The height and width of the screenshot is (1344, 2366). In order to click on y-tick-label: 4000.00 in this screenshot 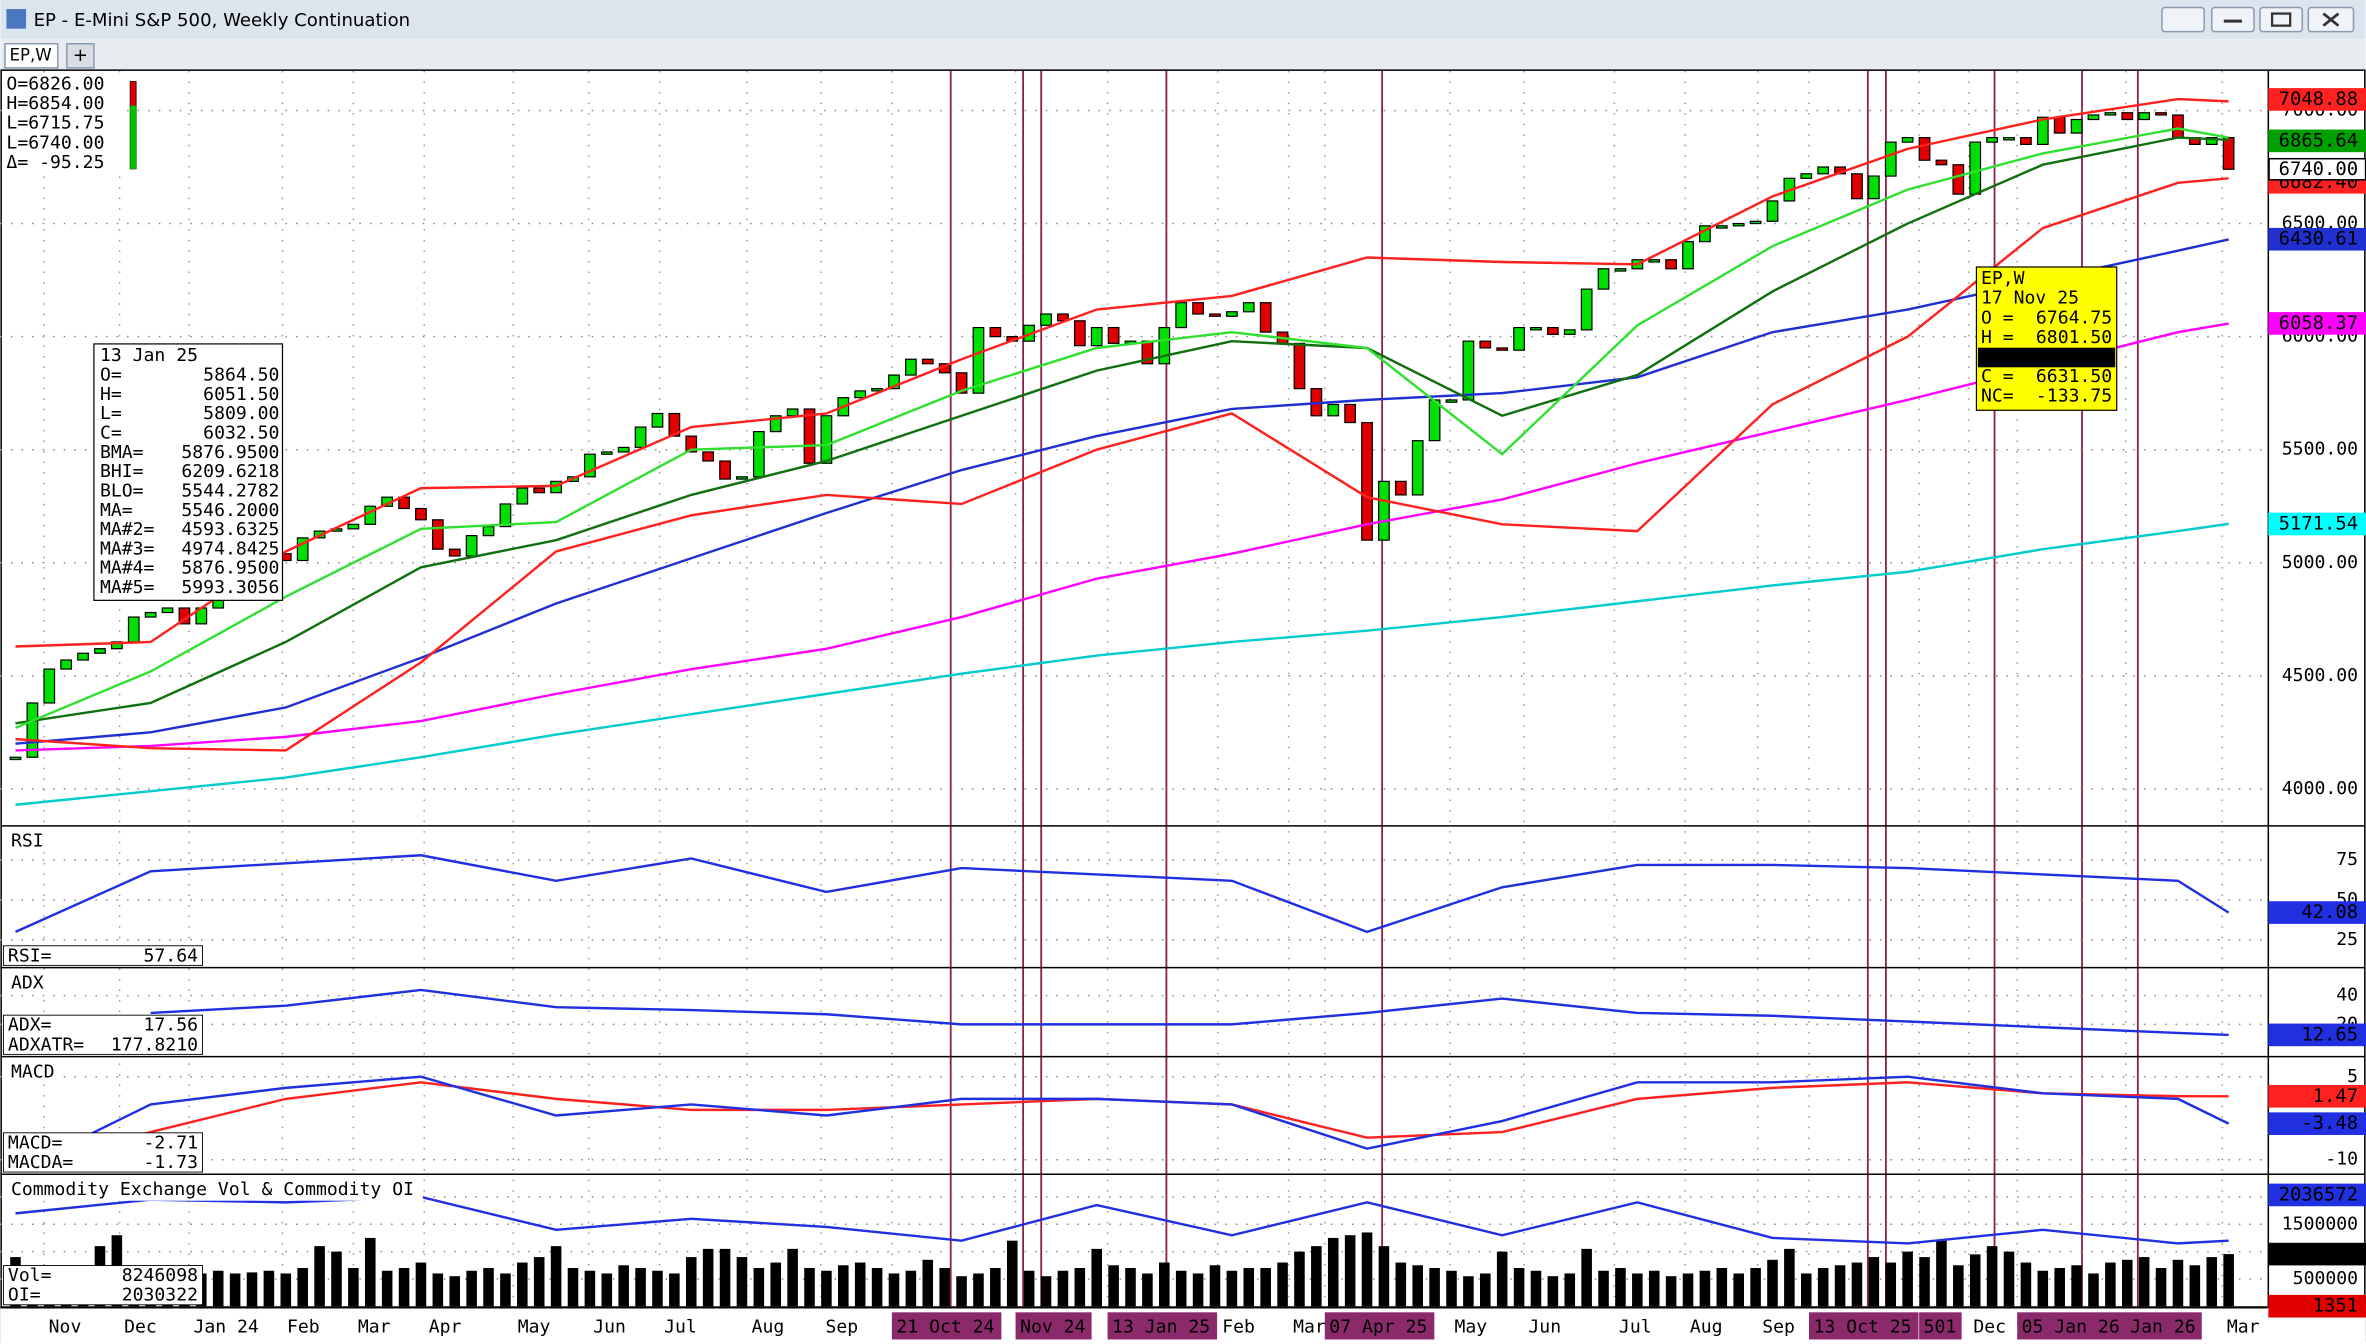, I will do `click(2320, 788)`.